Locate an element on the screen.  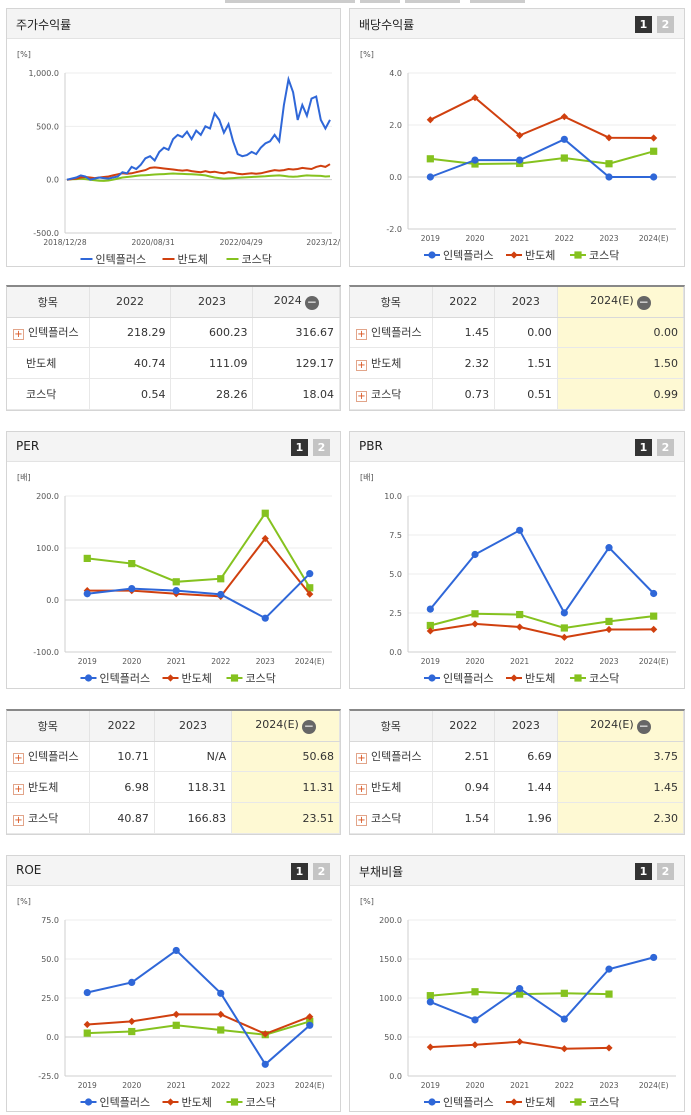
cell: 111.09 is located at coordinates (212, 363).